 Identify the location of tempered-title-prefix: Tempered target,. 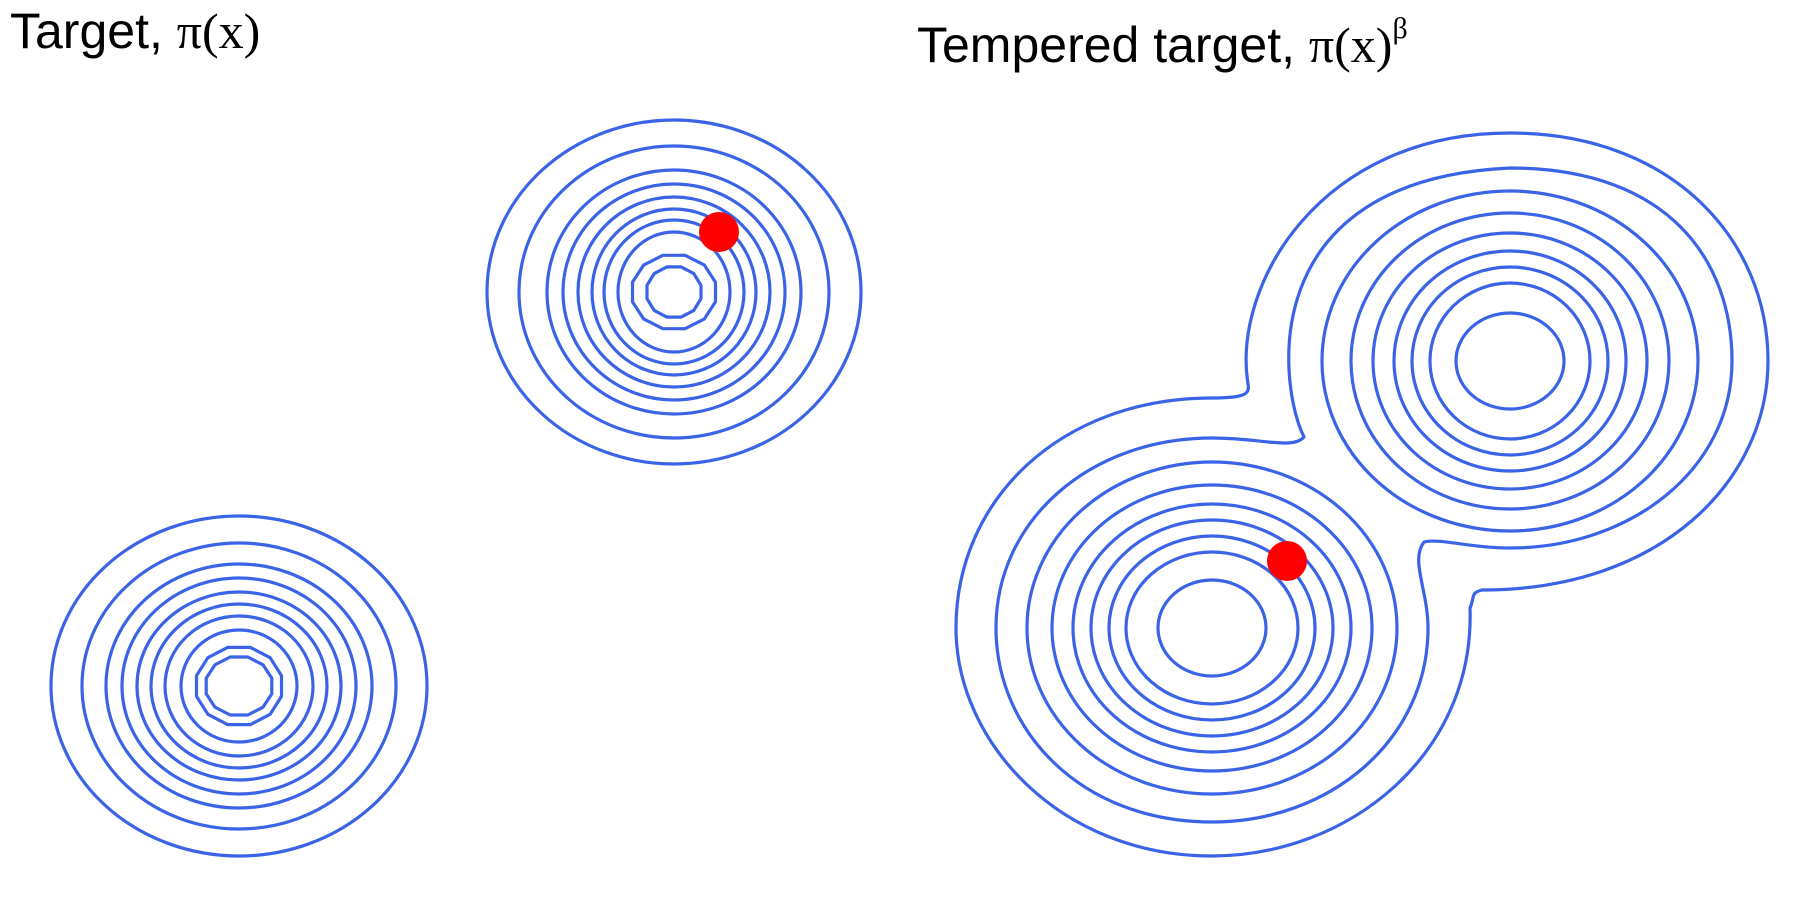
(1113, 45).